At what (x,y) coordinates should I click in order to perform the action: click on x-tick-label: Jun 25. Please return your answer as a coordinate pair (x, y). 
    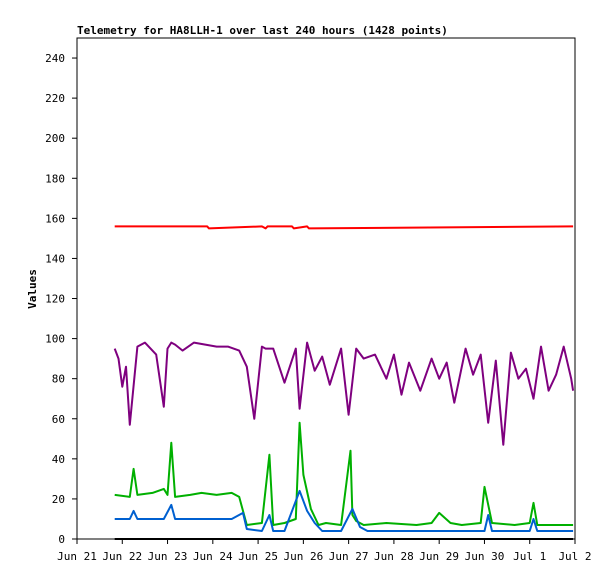
    Looking at the image, I should click on (258, 556).